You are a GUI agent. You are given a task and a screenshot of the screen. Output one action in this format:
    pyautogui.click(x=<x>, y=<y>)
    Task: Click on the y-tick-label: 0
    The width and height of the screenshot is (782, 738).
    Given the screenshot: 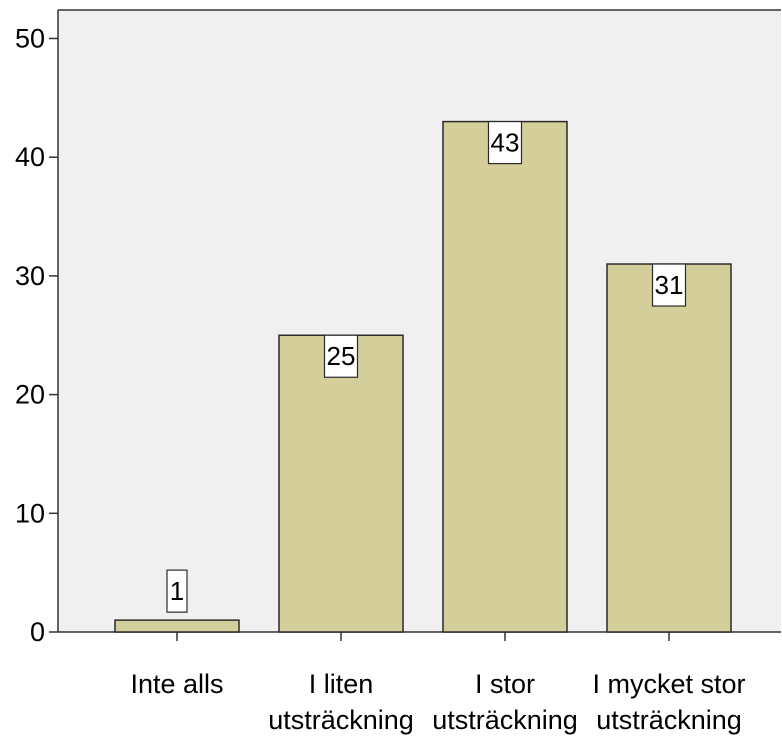 What is the action you would take?
    pyautogui.click(x=37, y=632)
    